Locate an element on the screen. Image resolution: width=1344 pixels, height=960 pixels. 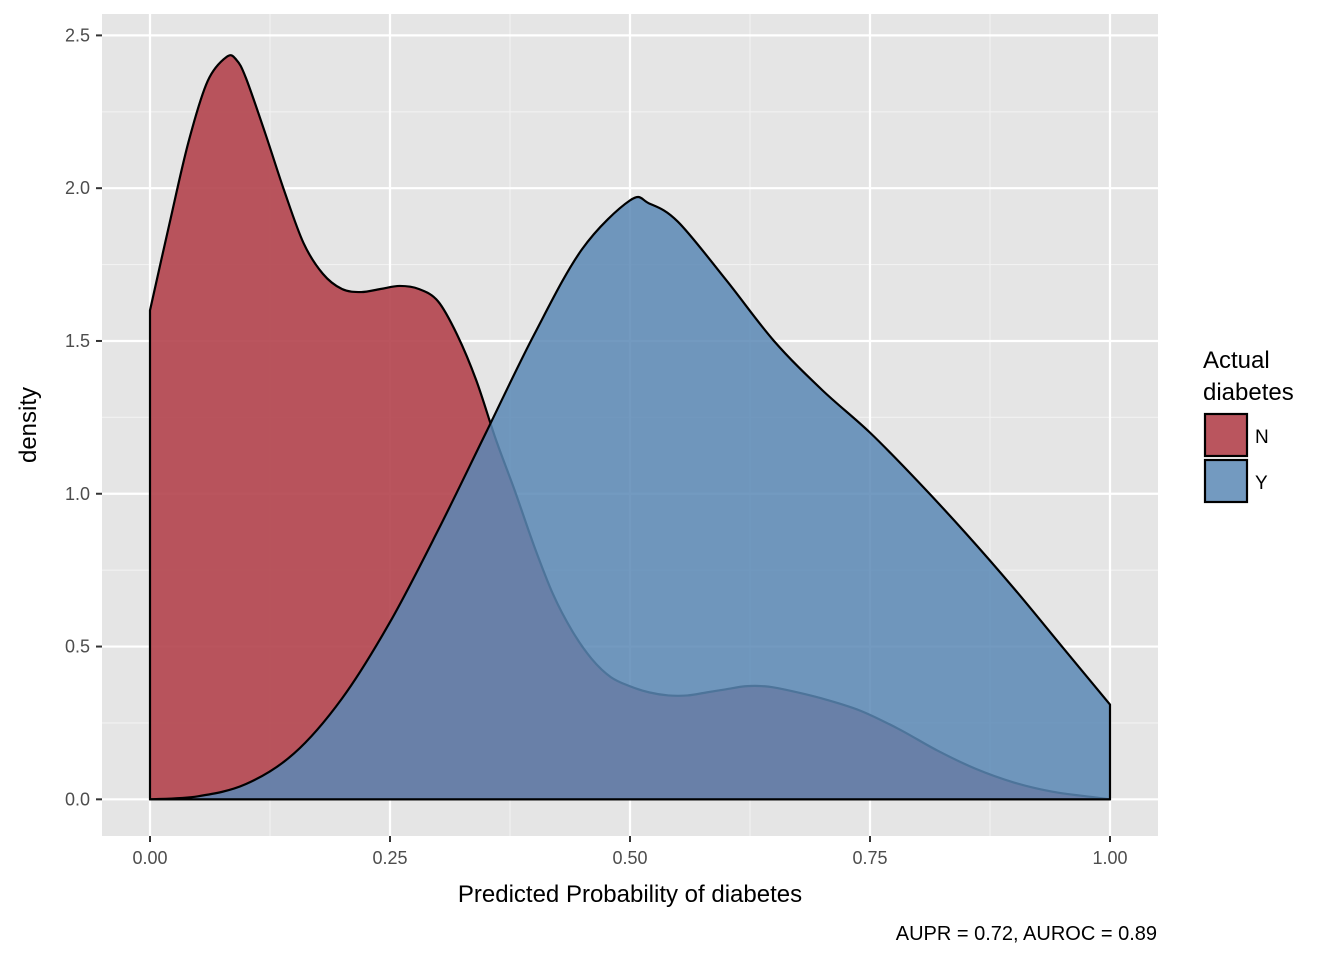
legend: Actual diabetes N Y is located at coordinates (1248, 425).